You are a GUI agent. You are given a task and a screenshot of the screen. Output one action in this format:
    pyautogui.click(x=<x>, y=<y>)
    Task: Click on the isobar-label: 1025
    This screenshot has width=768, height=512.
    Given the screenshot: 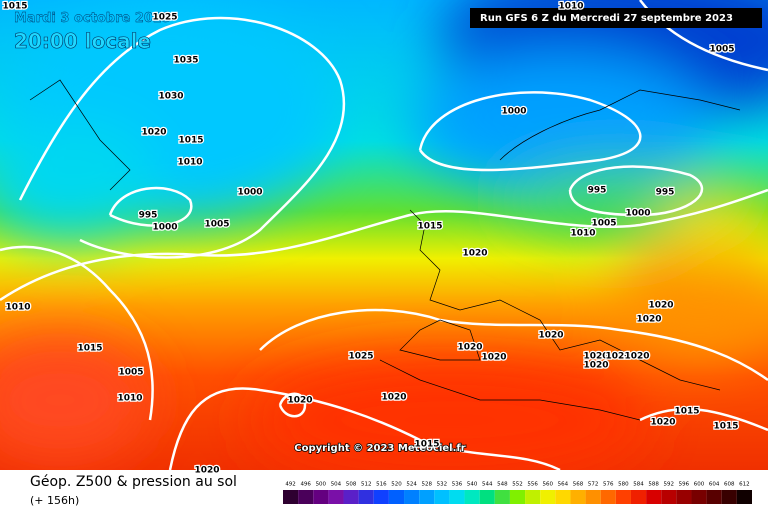 What is the action you would take?
    pyautogui.click(x=164, y=18)
    